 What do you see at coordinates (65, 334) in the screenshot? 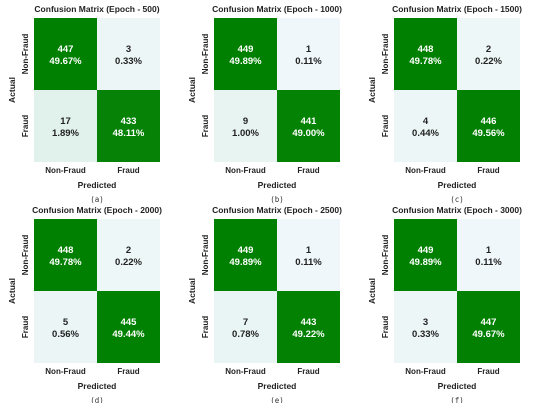
I see `cell-percentage-label: 0.56%` at bounding box center [65, 334].